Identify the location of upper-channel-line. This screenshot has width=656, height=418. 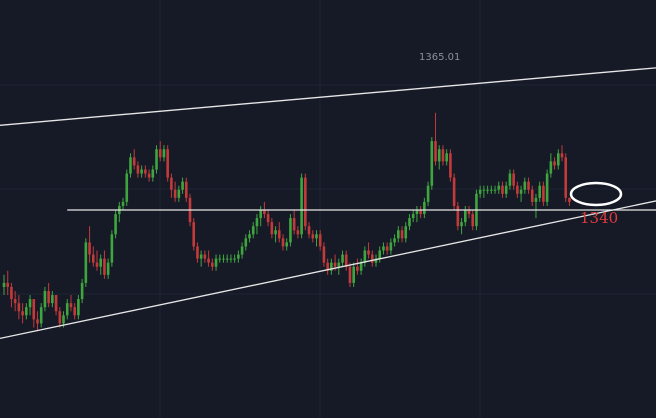
(328, 96).